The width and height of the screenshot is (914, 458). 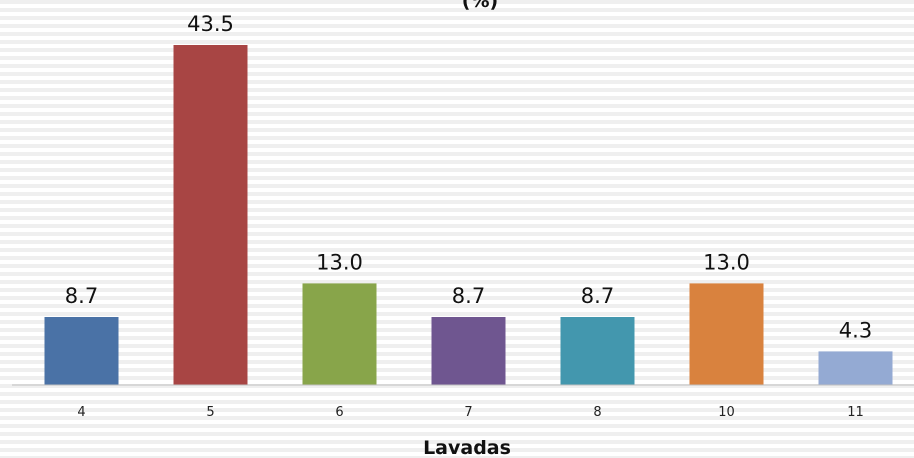 What do you see at coordinates (597, 296) in the screenshot?
I see `value-label-8: 8.7` at bounding box center [597, 296].